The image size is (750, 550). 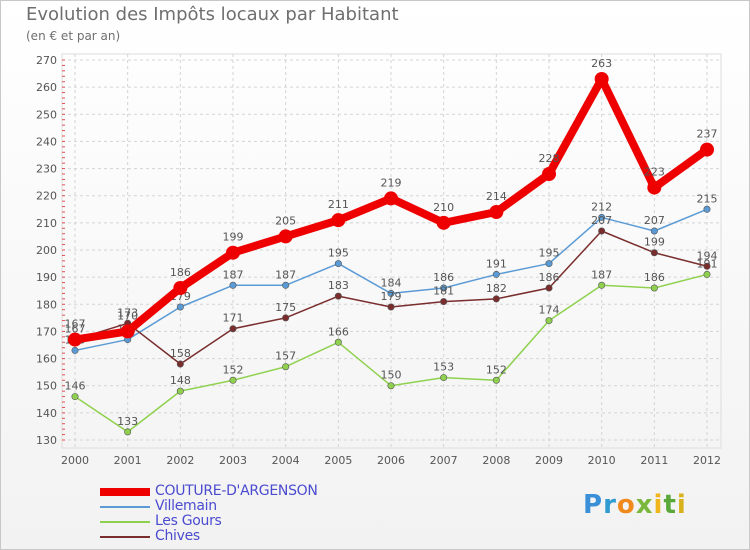 I want to click on x-tick-label: 2008, so click(x=496, y=460).